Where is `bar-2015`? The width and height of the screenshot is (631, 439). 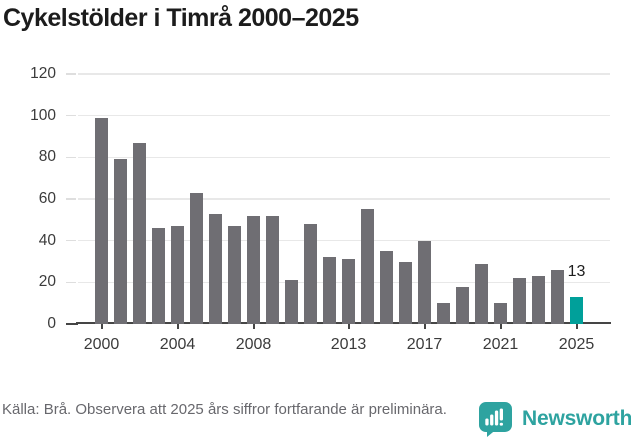
bar-2015 is located at coordinates (386, 287).